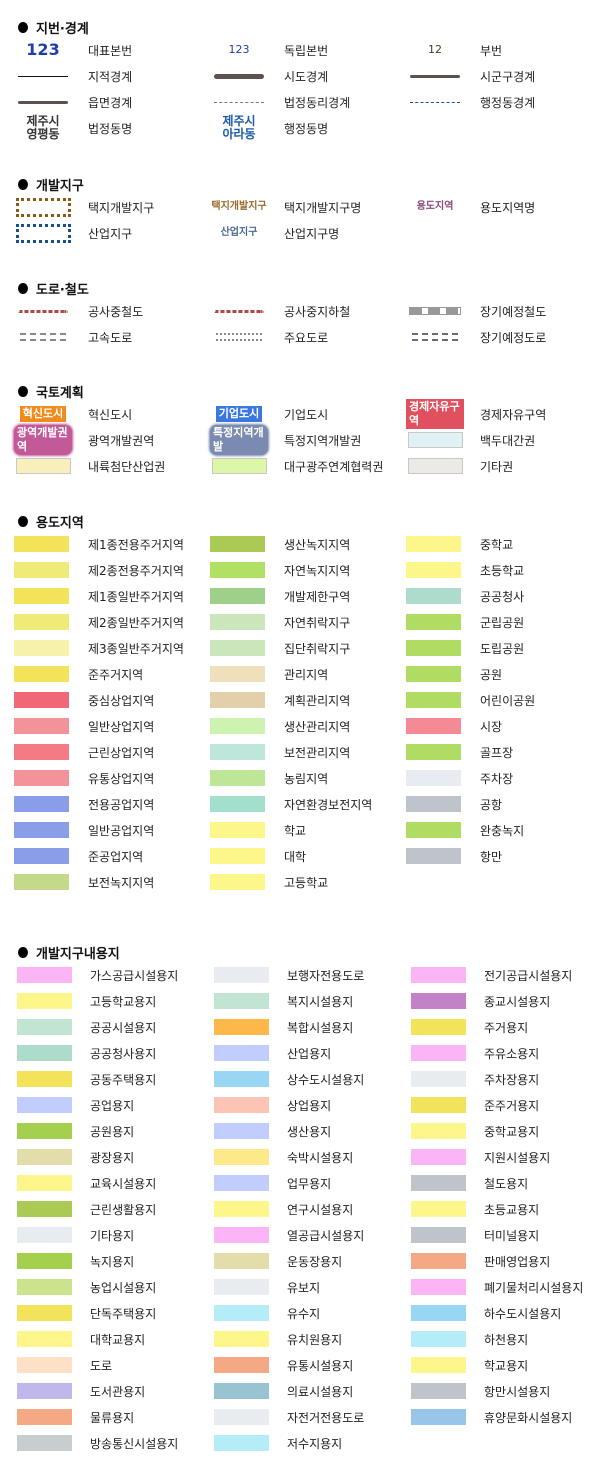  I want to click on zone-boundary-sample, so click(43, 207).